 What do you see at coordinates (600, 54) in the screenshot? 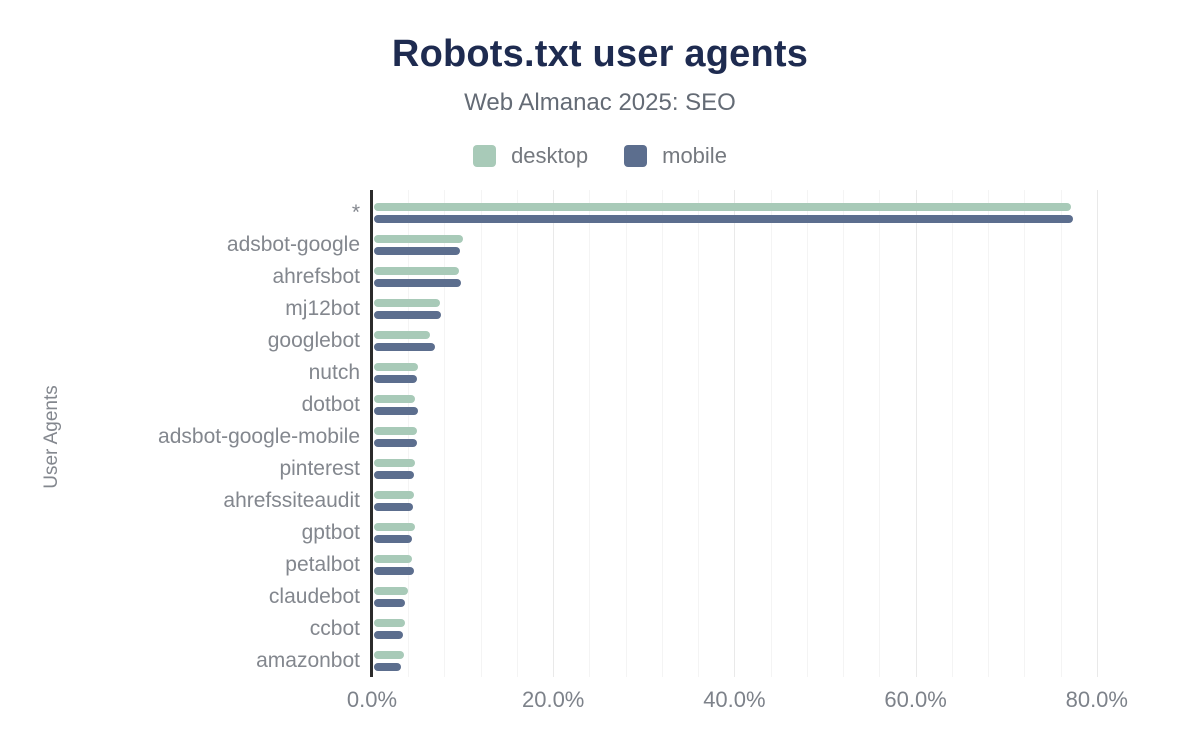
I see `chart-title: Robots.txt user agents` at bounding box center [600, 54].